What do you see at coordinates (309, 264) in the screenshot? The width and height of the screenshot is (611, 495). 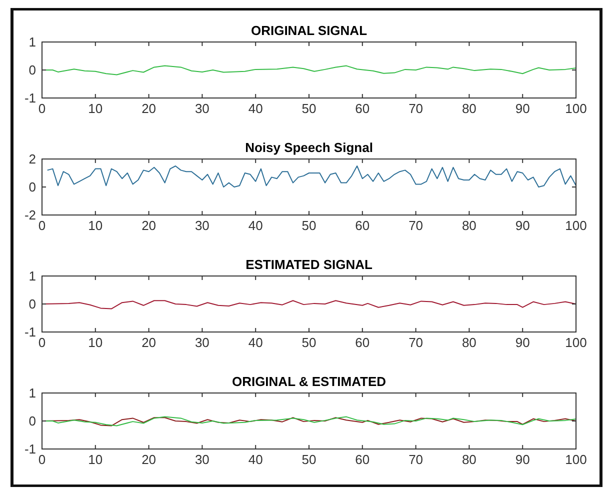 I see `chart-title: ESTIMATED SIGNAL` at bounding box center [309, 264].